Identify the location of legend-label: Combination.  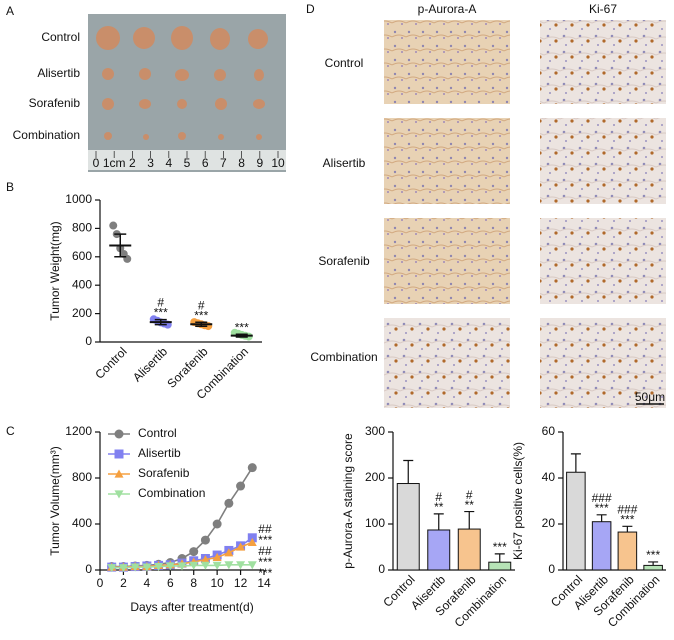
(171, 493).